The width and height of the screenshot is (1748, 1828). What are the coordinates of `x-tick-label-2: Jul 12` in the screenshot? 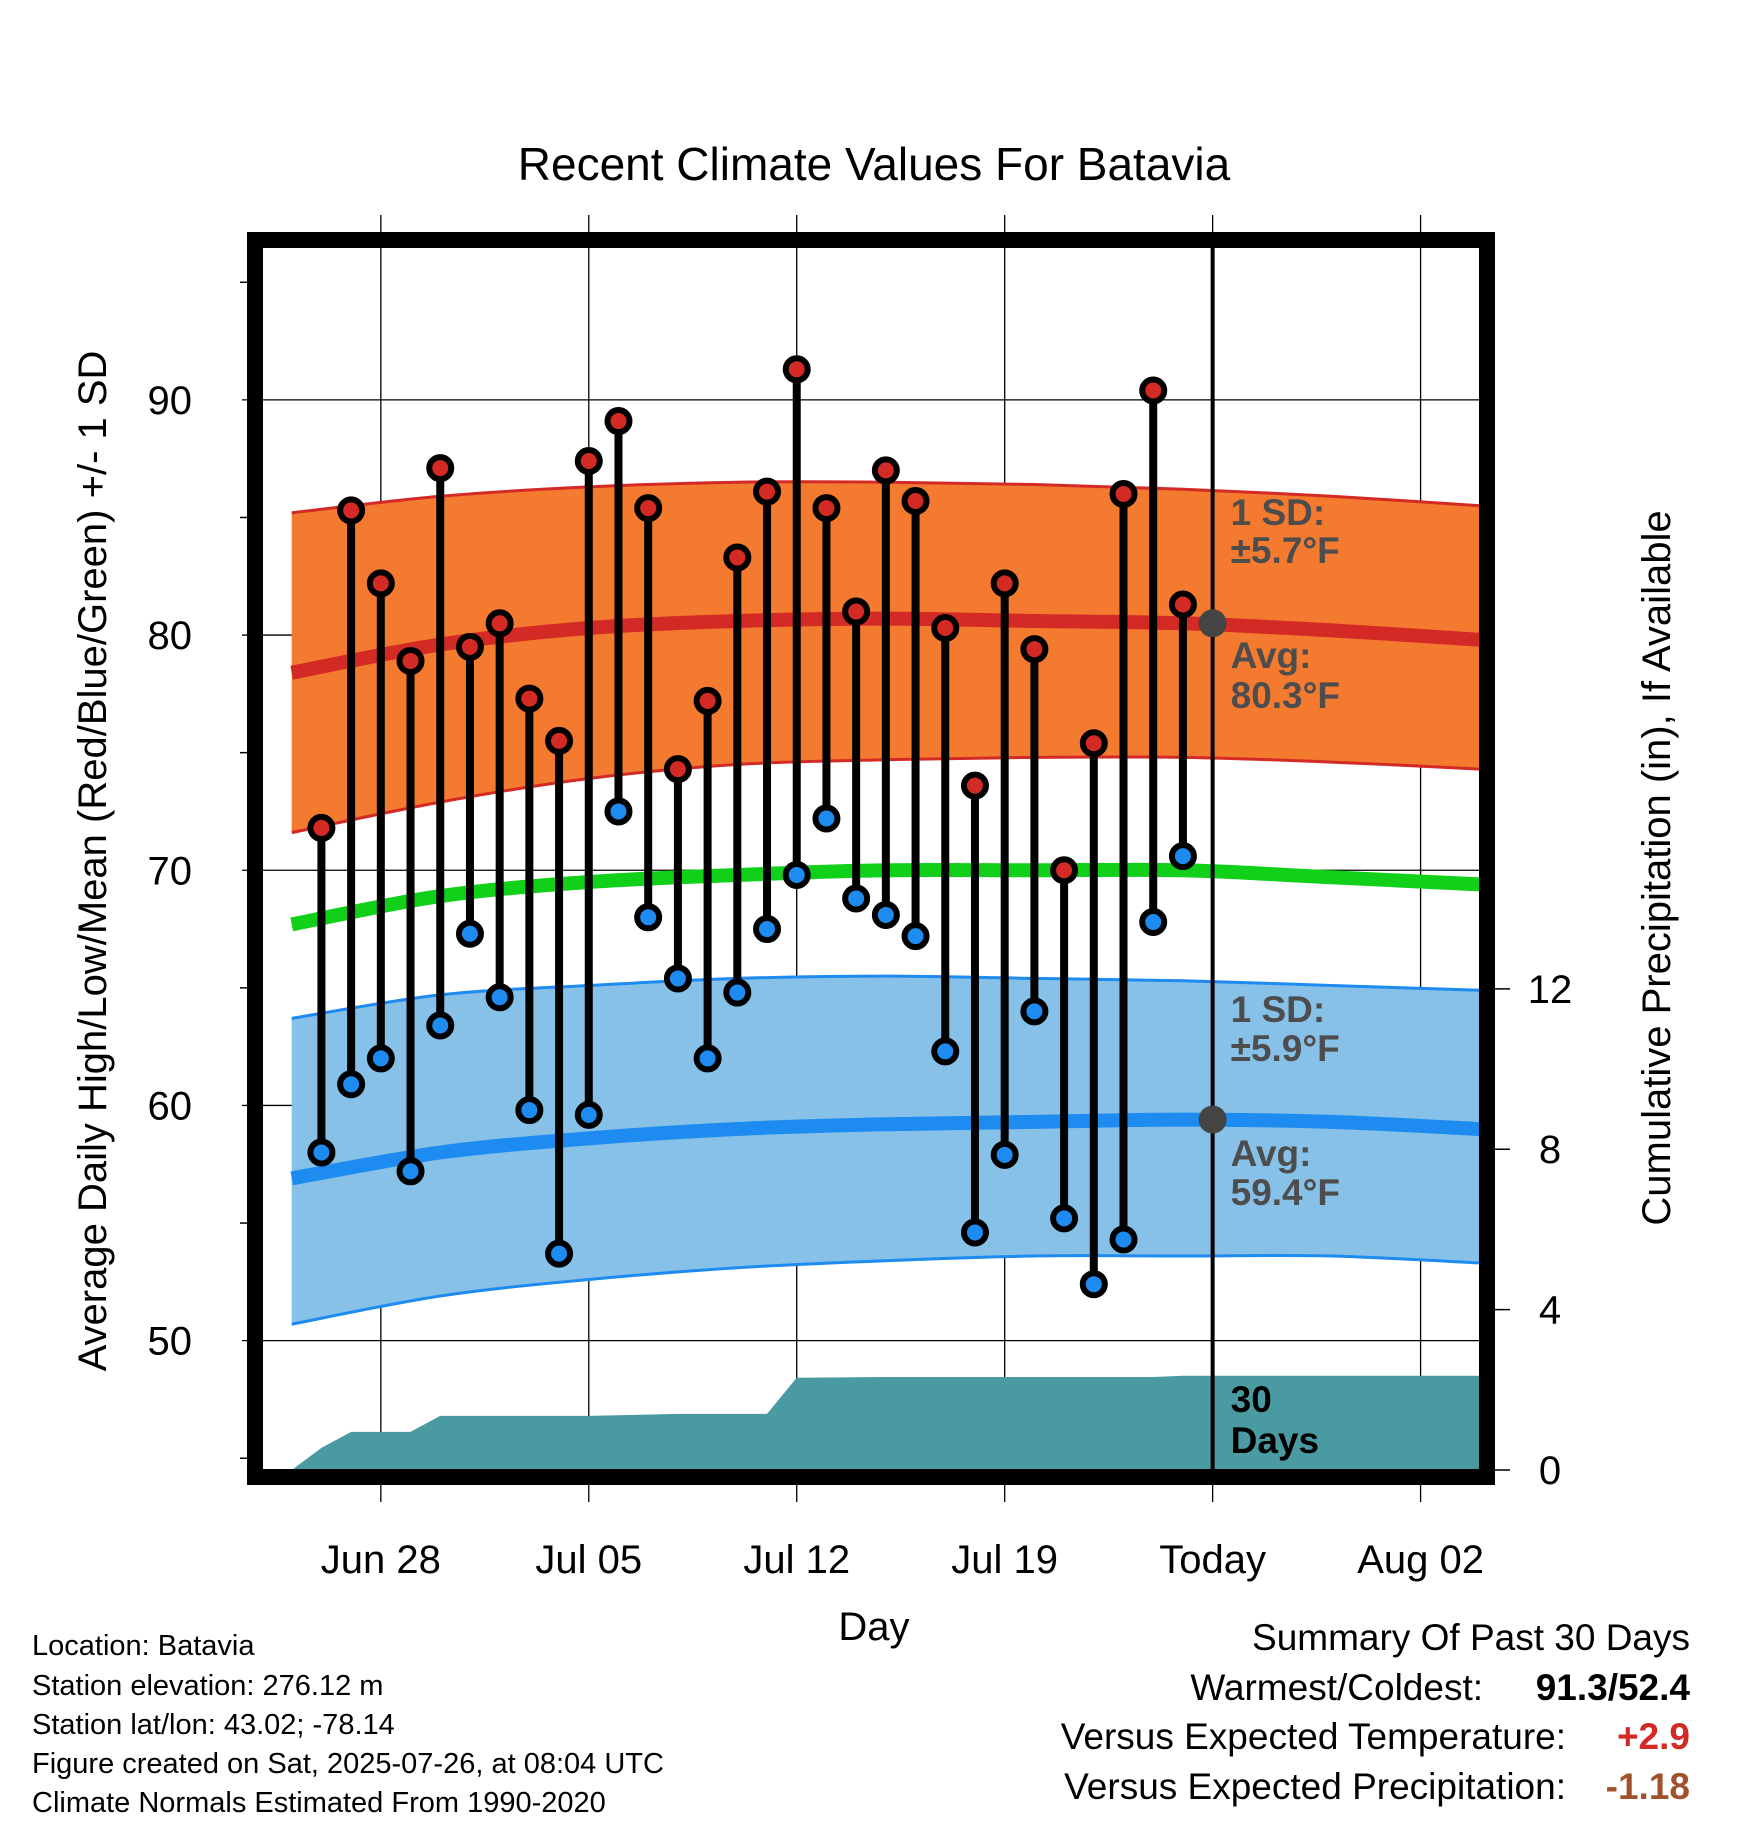 It's located at (796, 1560).